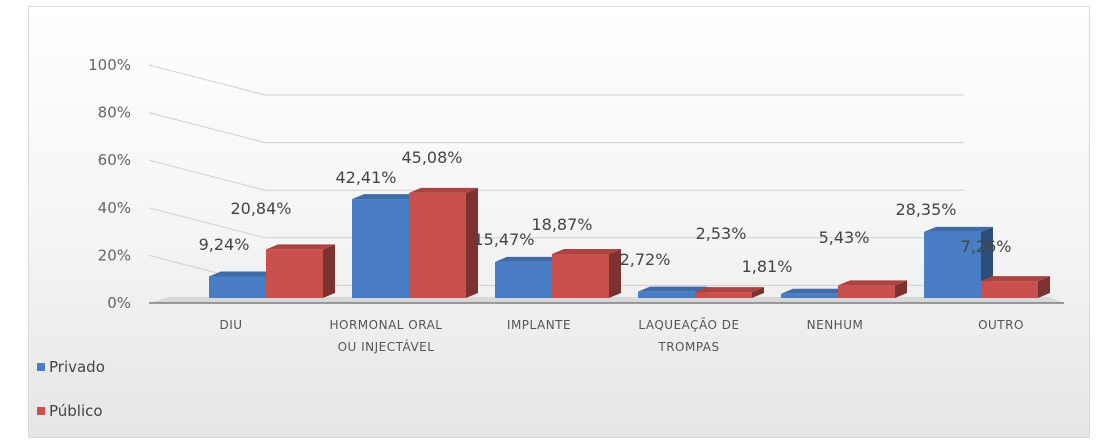 The height and width of the screenshot is (442, 1096). Describe the element at coordinates (561, 224) in the screenshot. I see `data-label-público-2: 18,87%` at that location.